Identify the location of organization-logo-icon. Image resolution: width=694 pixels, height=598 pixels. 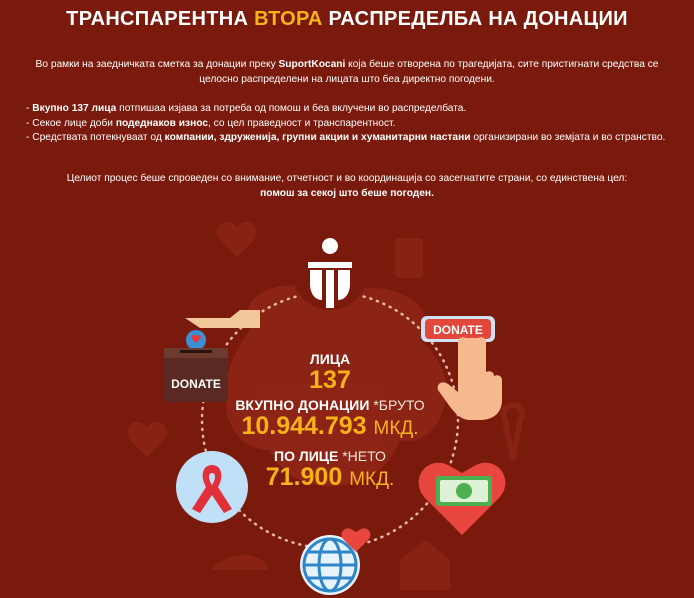
(330, 272).